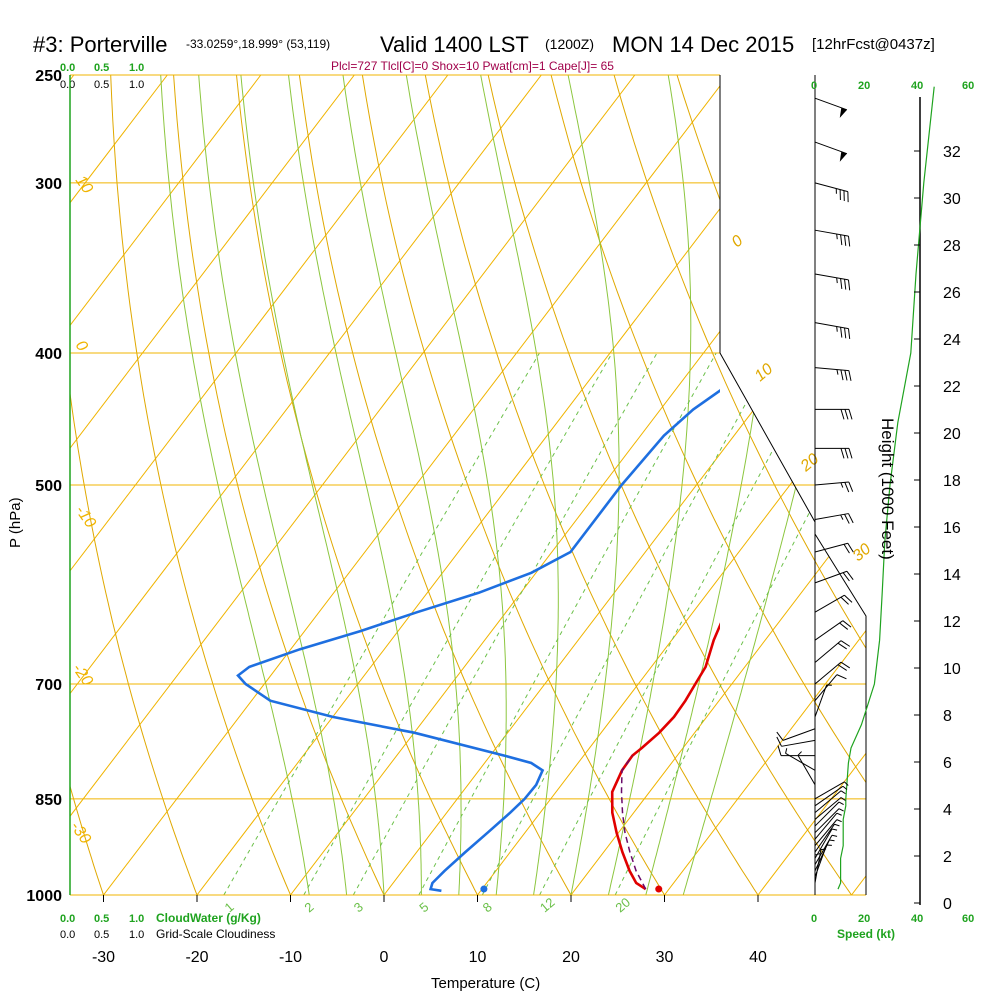 The width and height of the screenshot is (1000, 1000). What do you see at coordinates (947, 904) in the screenshot?
I see `height-tick-label: 0` at bounding box center [947, 904].